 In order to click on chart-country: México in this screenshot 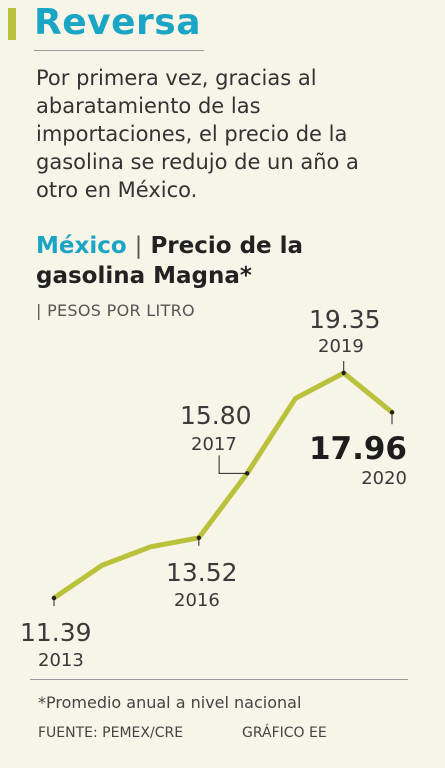, I will do `click(81, 246)`.